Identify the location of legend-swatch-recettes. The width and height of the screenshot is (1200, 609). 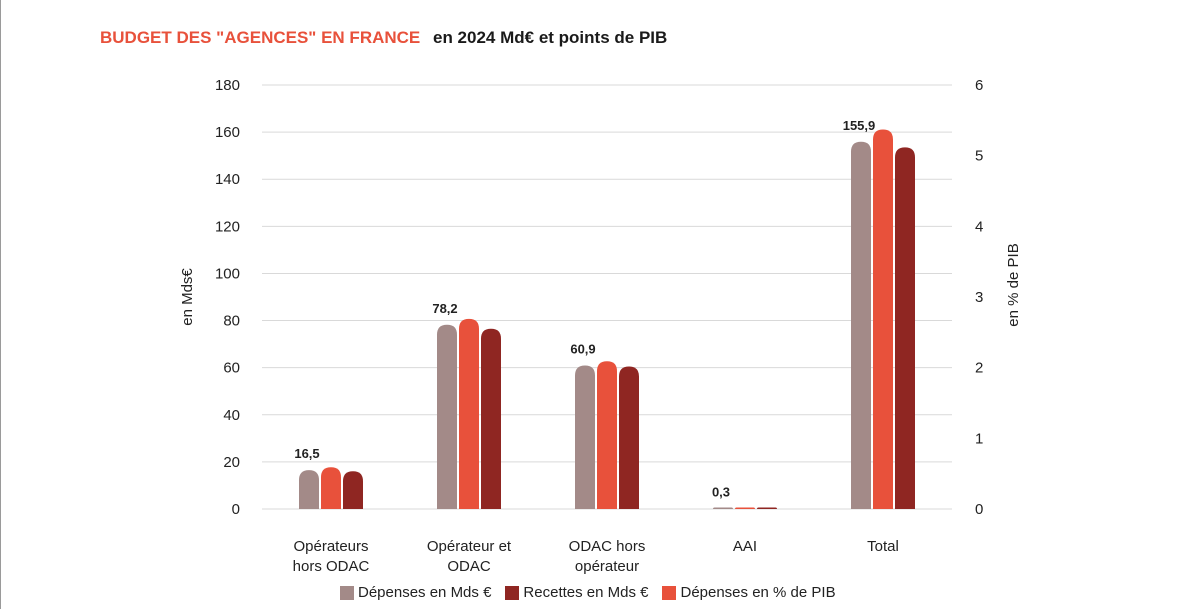
(512, 592).